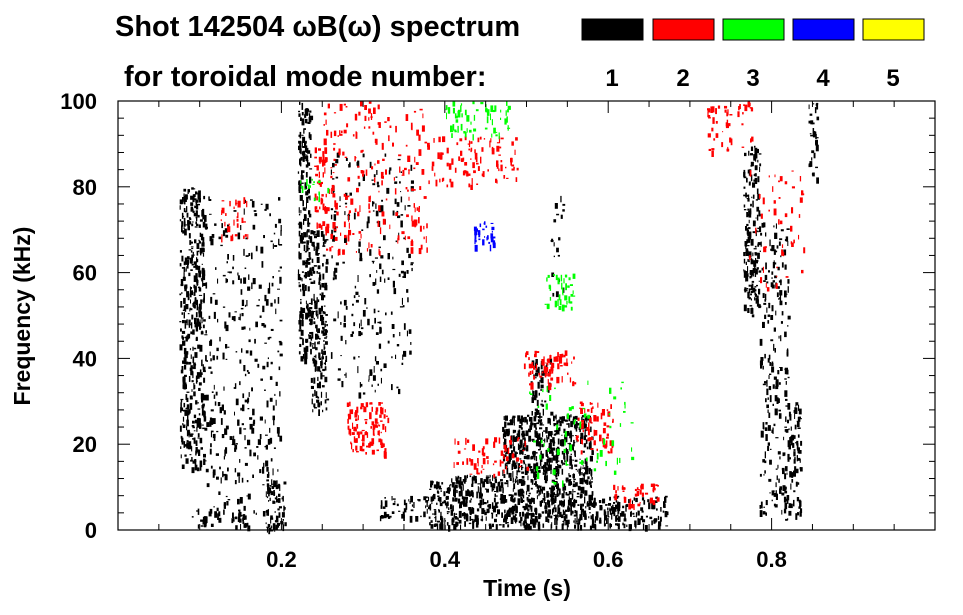  Describe the element at coordinates (682, 78) in the screenshot. I see `legend-label-mode-2: 2` at that location.